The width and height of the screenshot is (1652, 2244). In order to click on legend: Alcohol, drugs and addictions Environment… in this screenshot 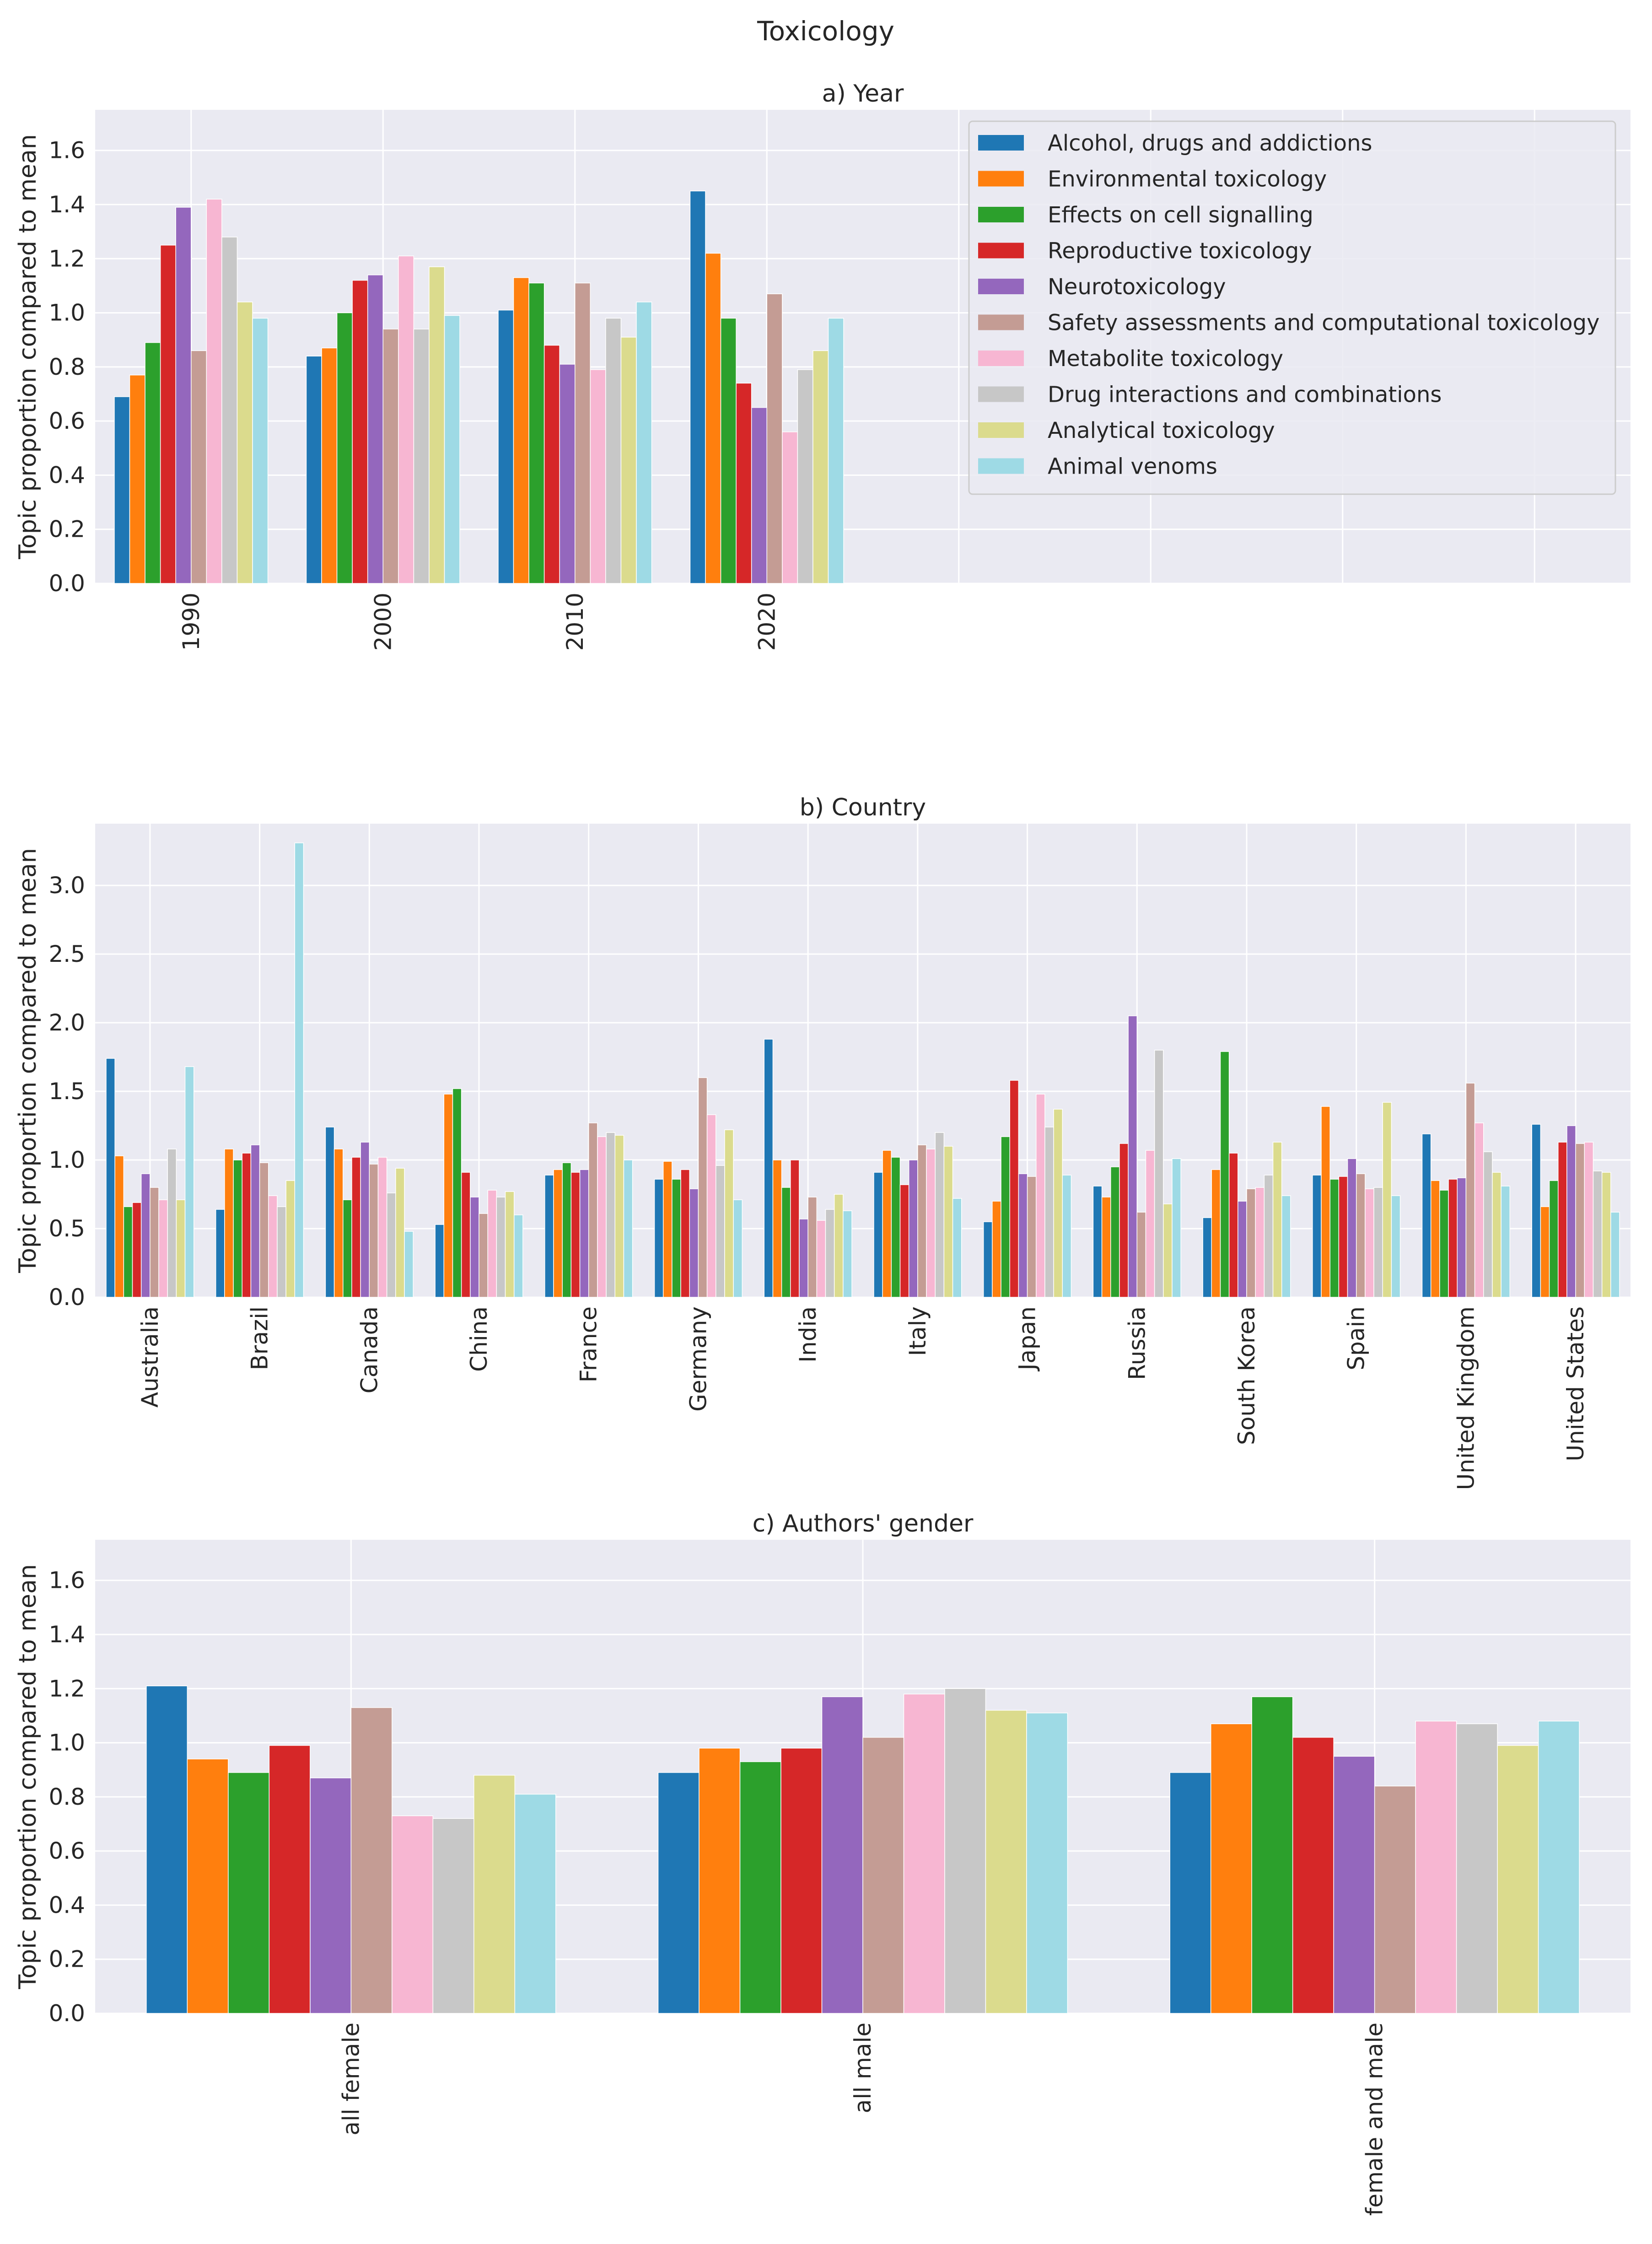, I will do `click(1292, 307)`.